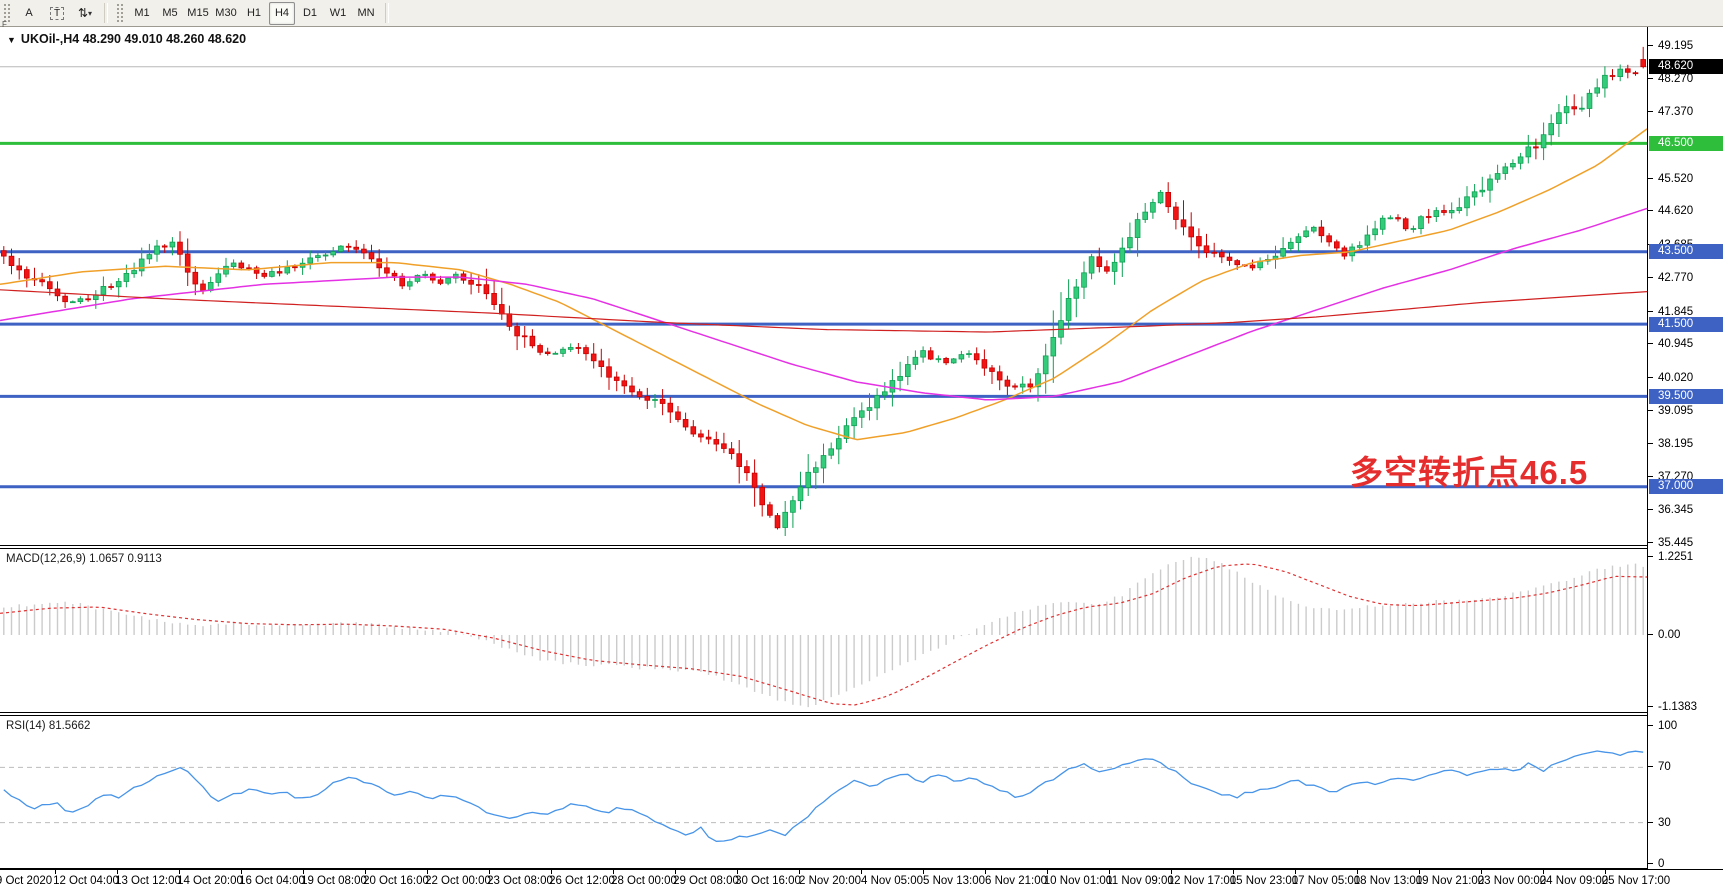  I want to click on arrange-arrows-button: ⇅ ▾, so click(85, 13).